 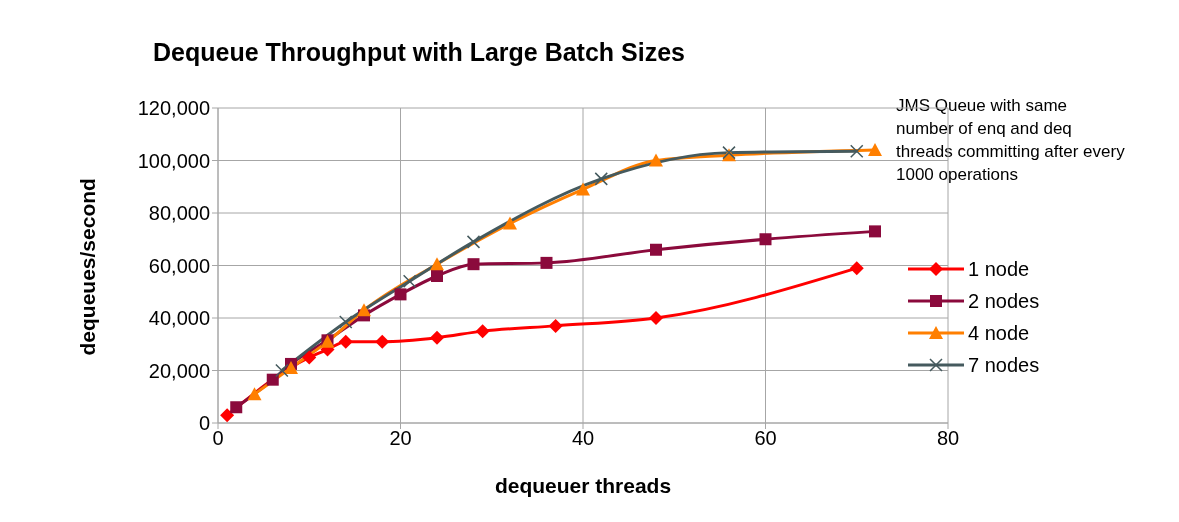 What do you see at coordinates (173, 108) in the screenshot?
I see `y-tick-label: 120,000` at bounding box center [173, 108].